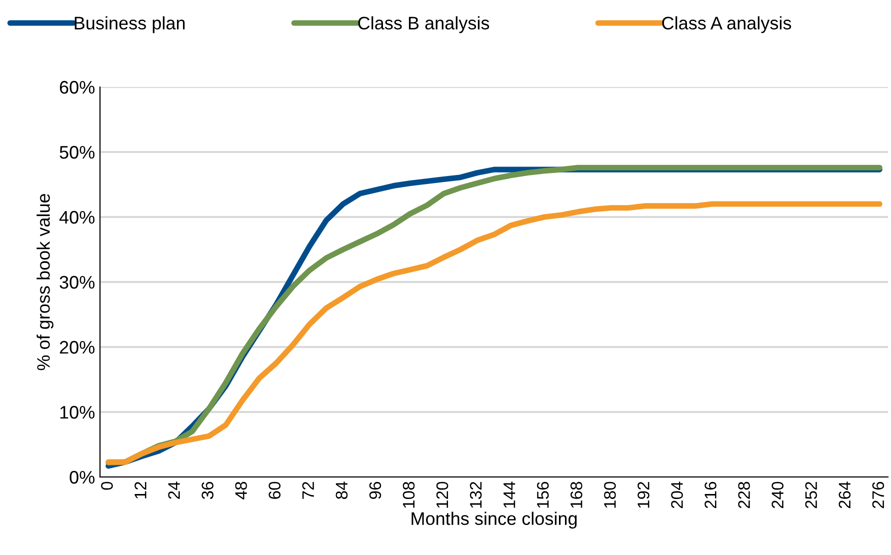 The height and width of the screenshot is (555, 891). I want to click on x-tick-label: 84, so click(342, 490).